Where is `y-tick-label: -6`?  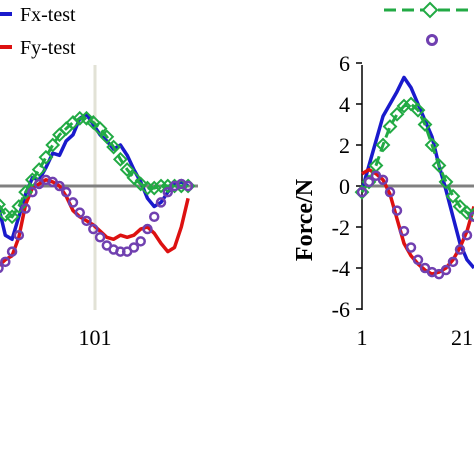
y-tick-label: -6 is located at coordinates (341, 309).